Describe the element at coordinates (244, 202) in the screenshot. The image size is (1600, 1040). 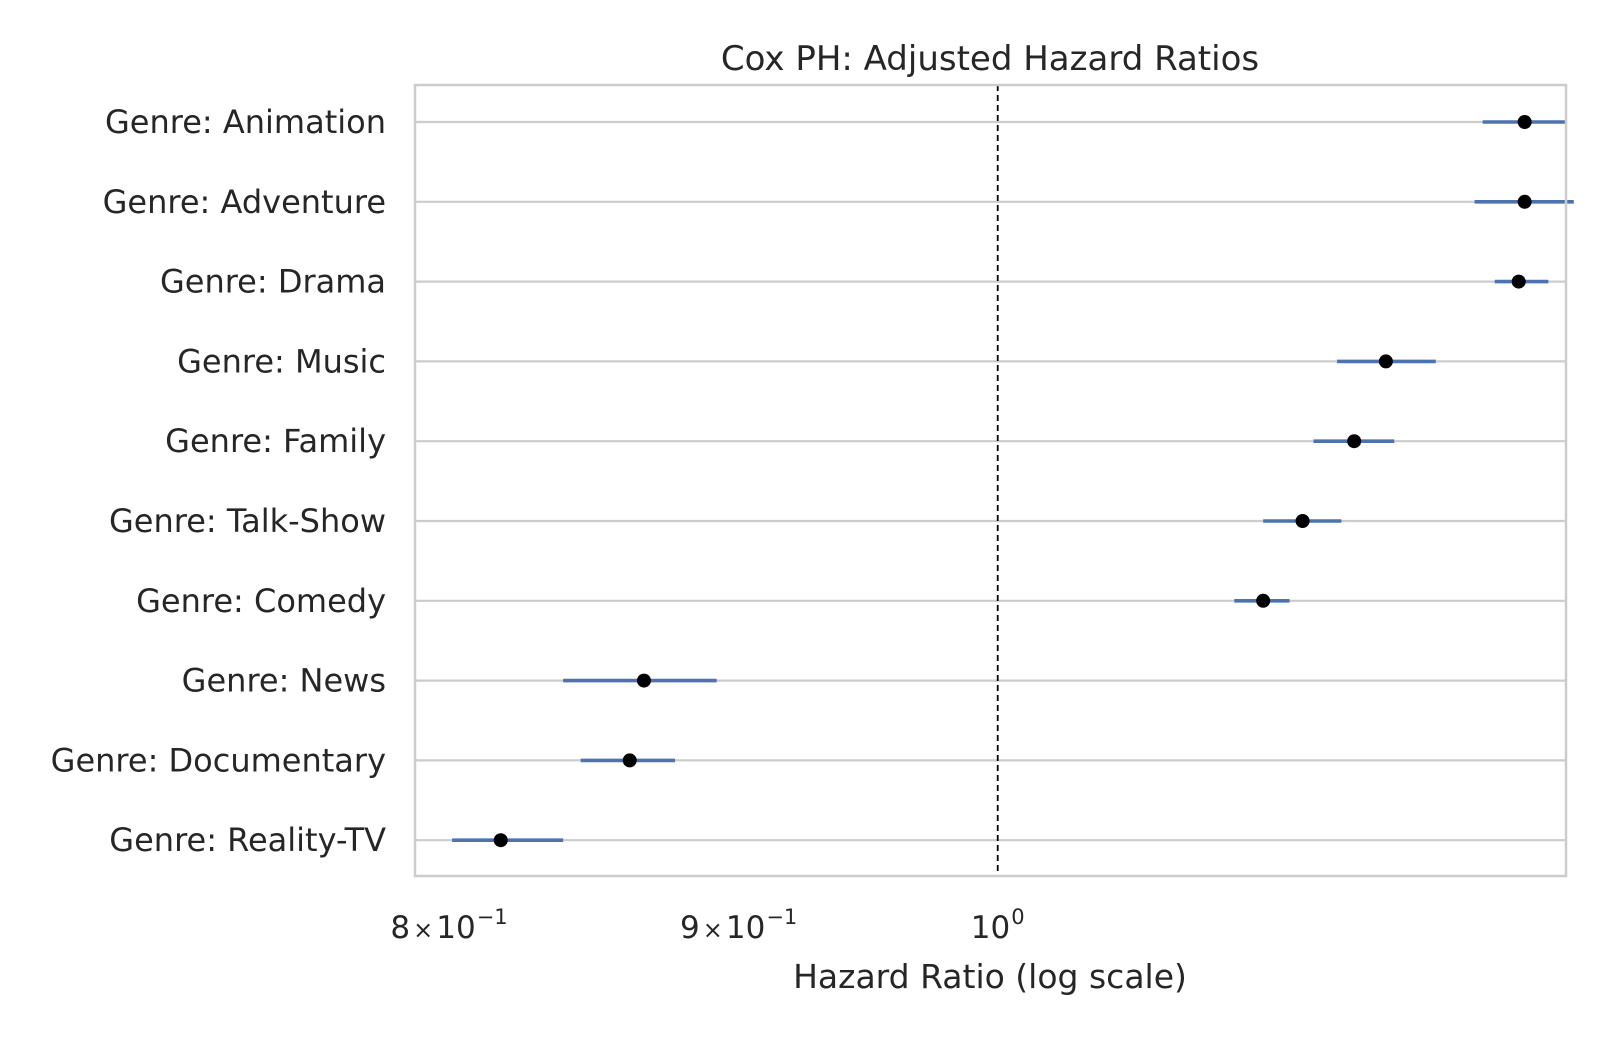
I see `category-label: Genre: Adventure` at that location.